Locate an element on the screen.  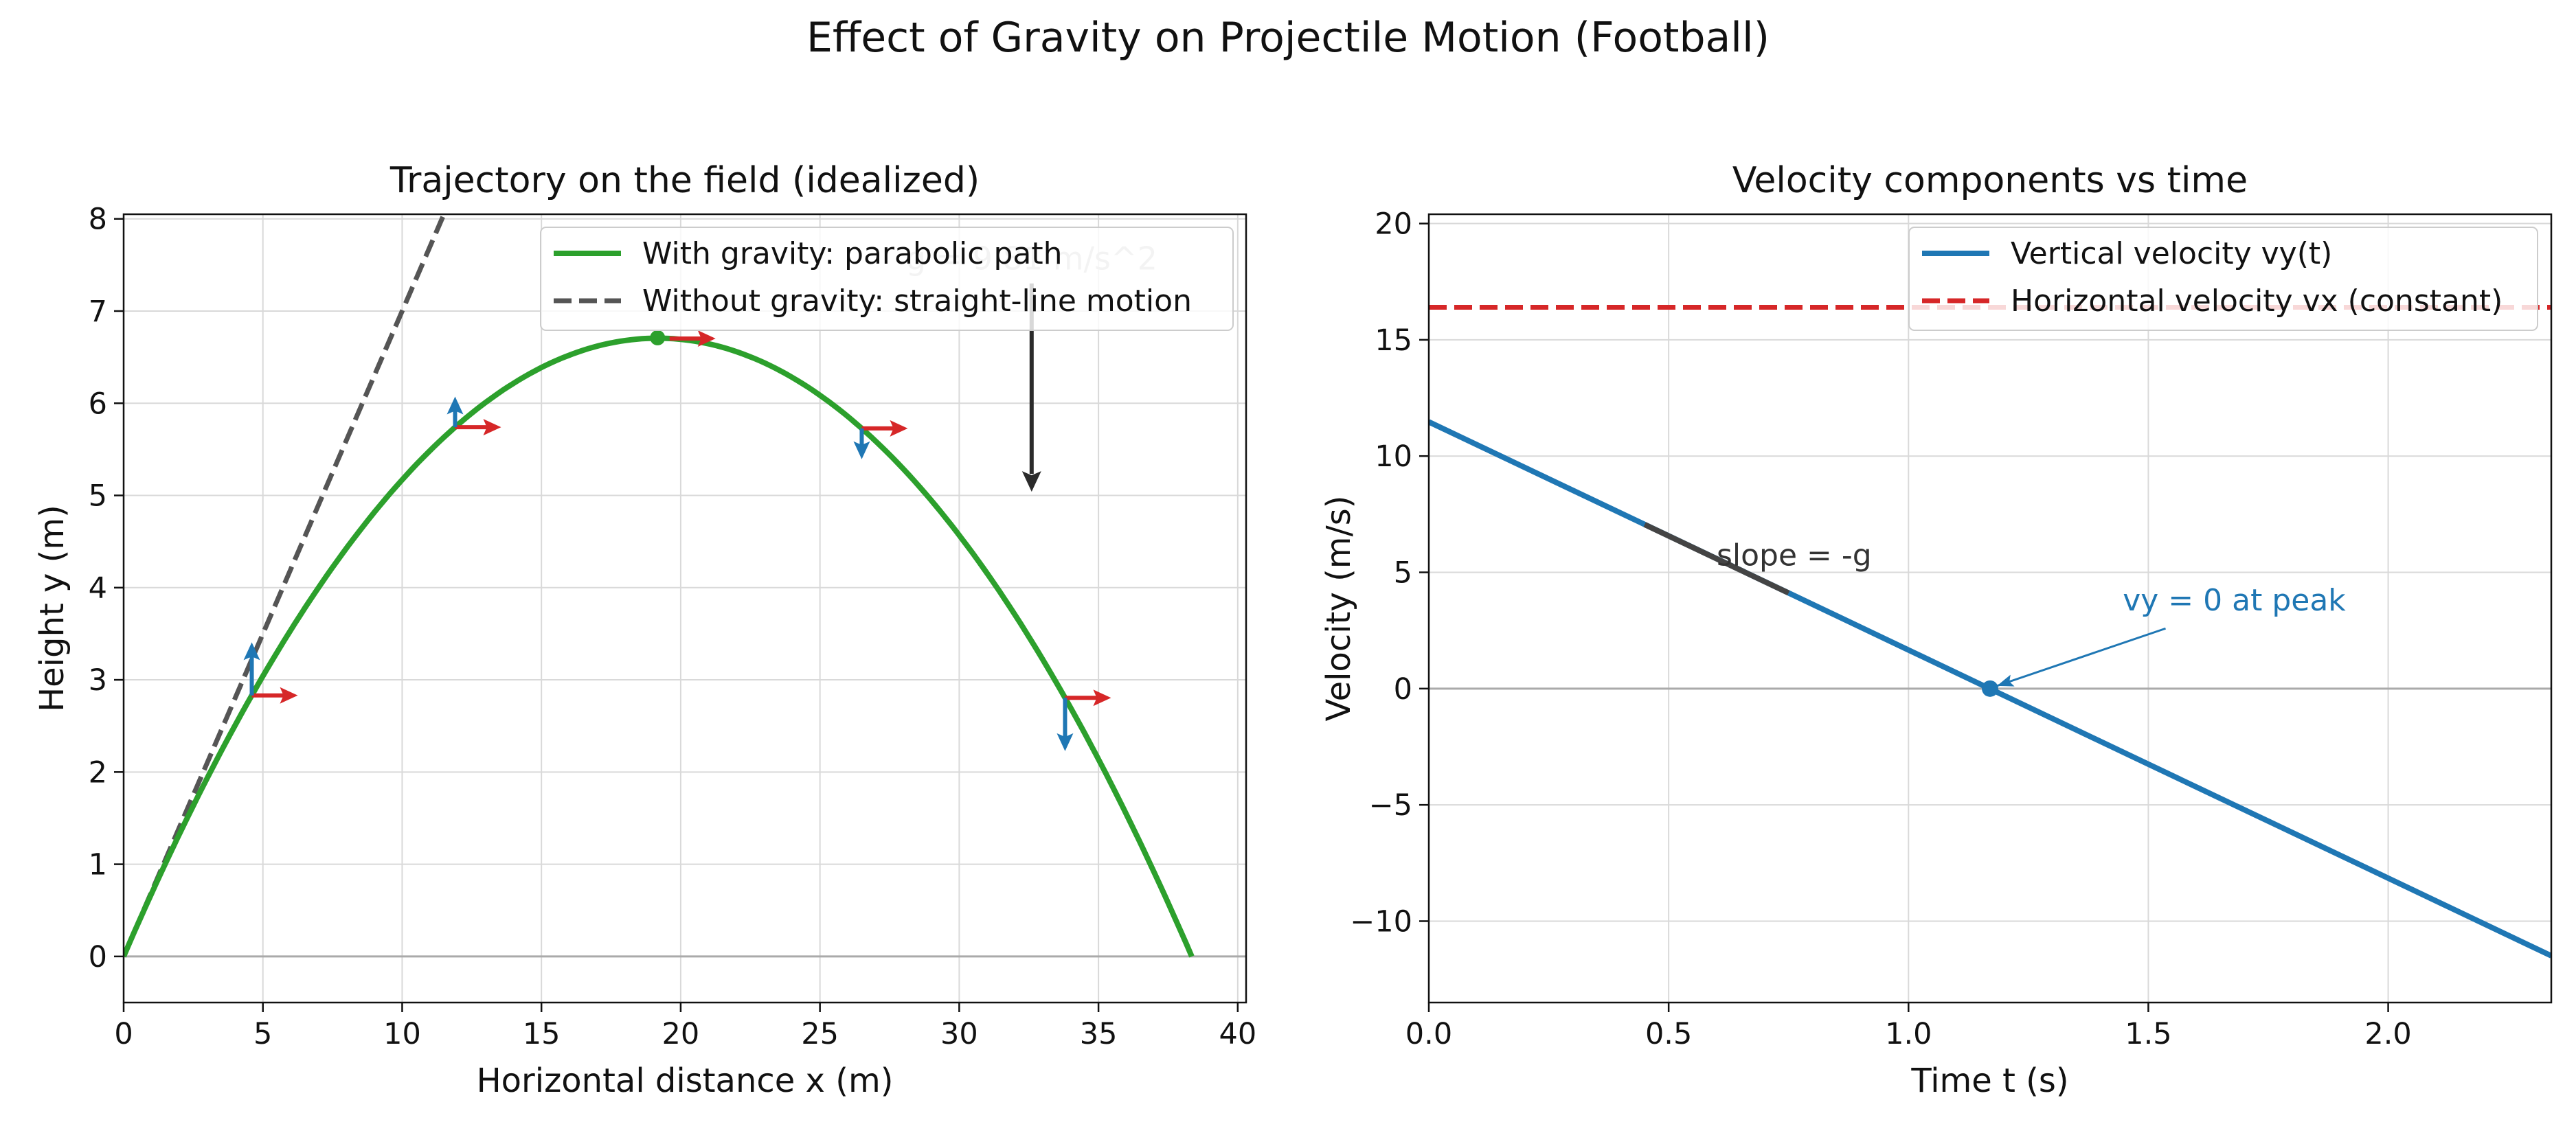
velocity-x-tick-label: 2.0 is located at coordinates (2387, 1034).